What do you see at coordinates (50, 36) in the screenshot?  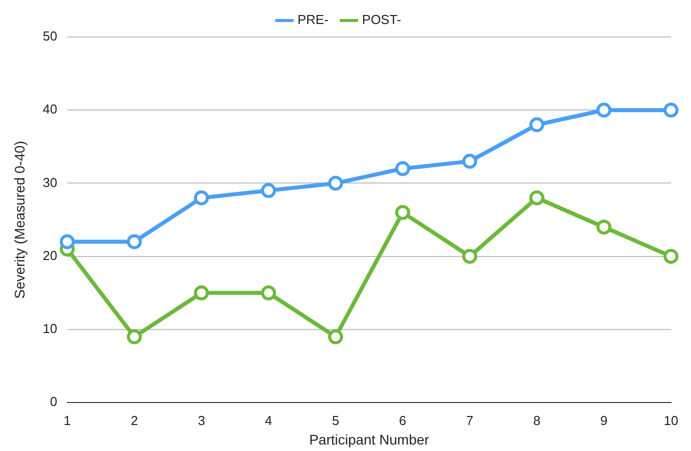 I see `y-tick-label: 50` at bounding box center [50, 36].